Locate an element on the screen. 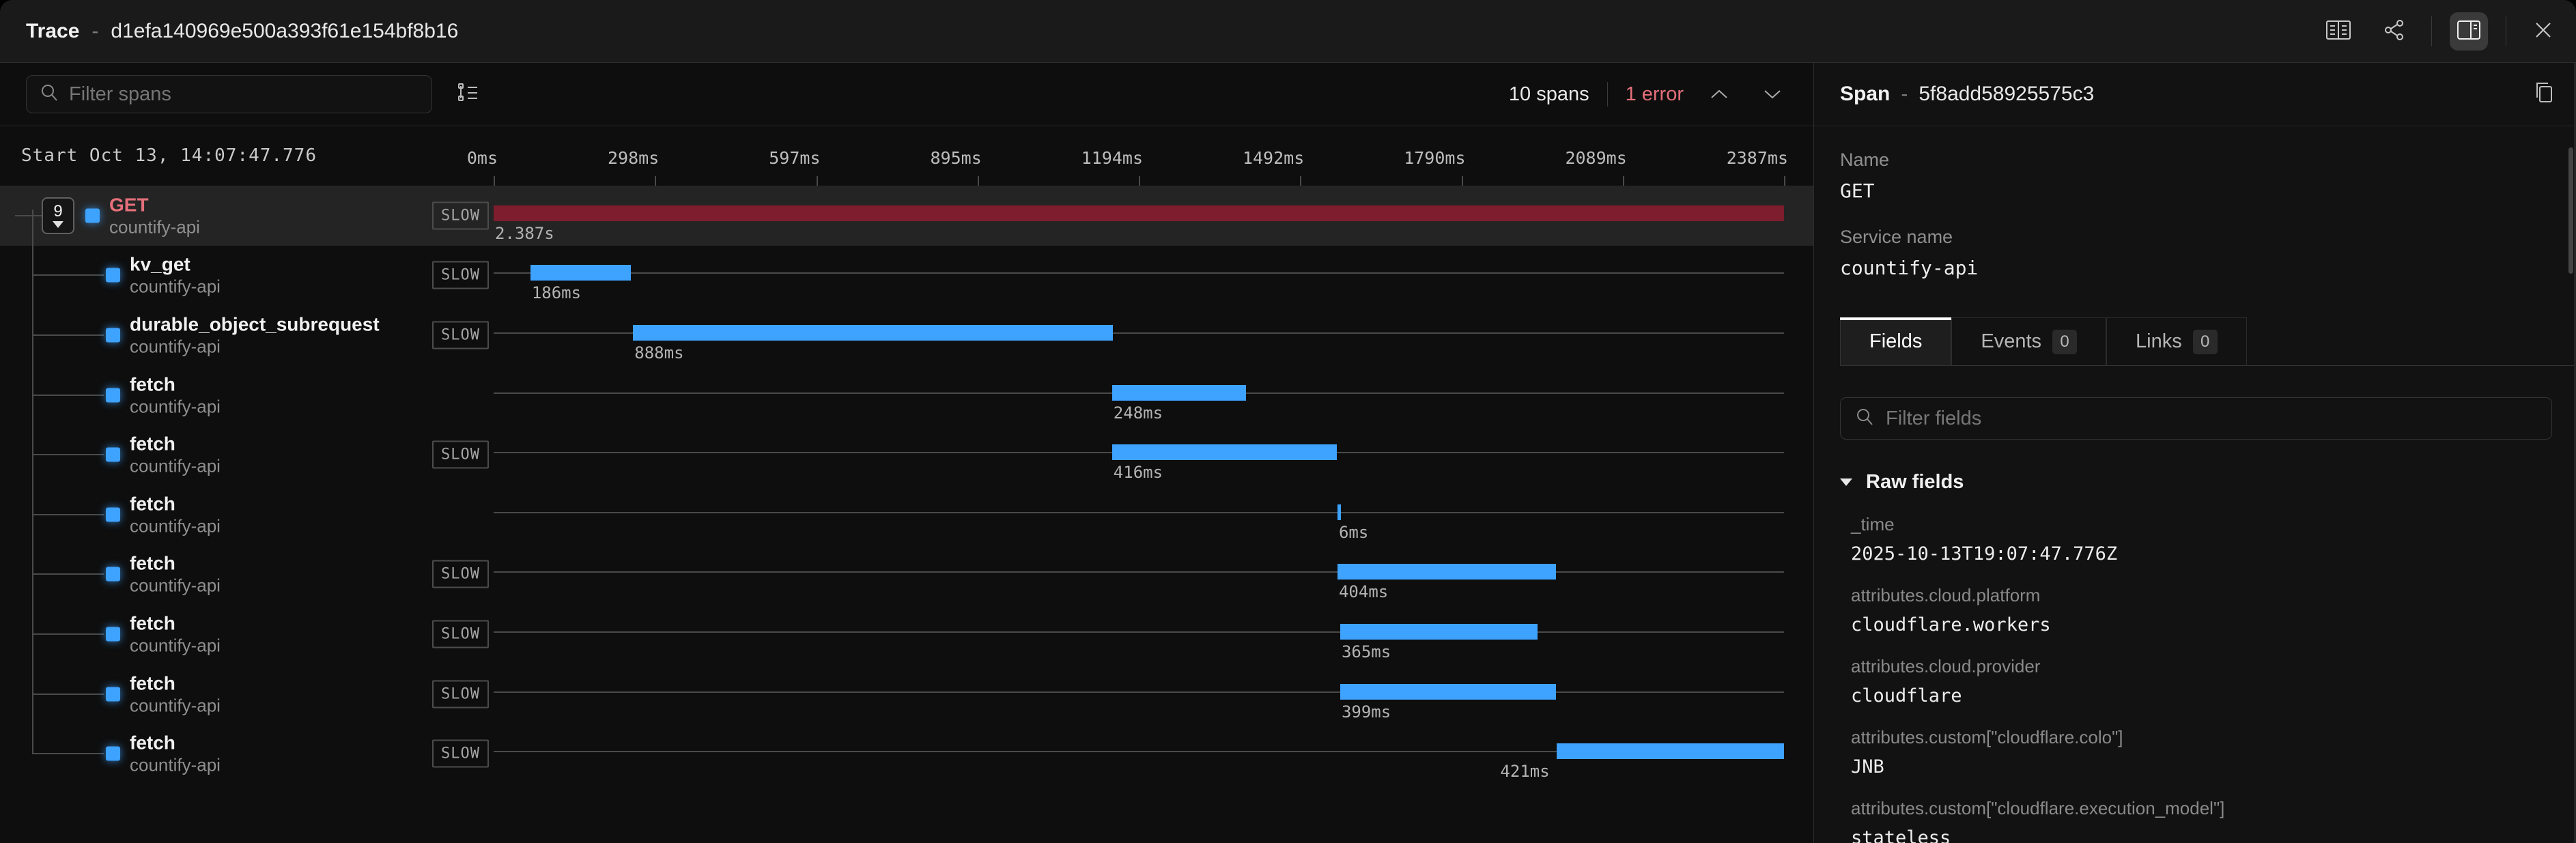 Image resolution: width=2576 pixels, height=843 pixels. next-error-button is located at coordinates (1772, 94).